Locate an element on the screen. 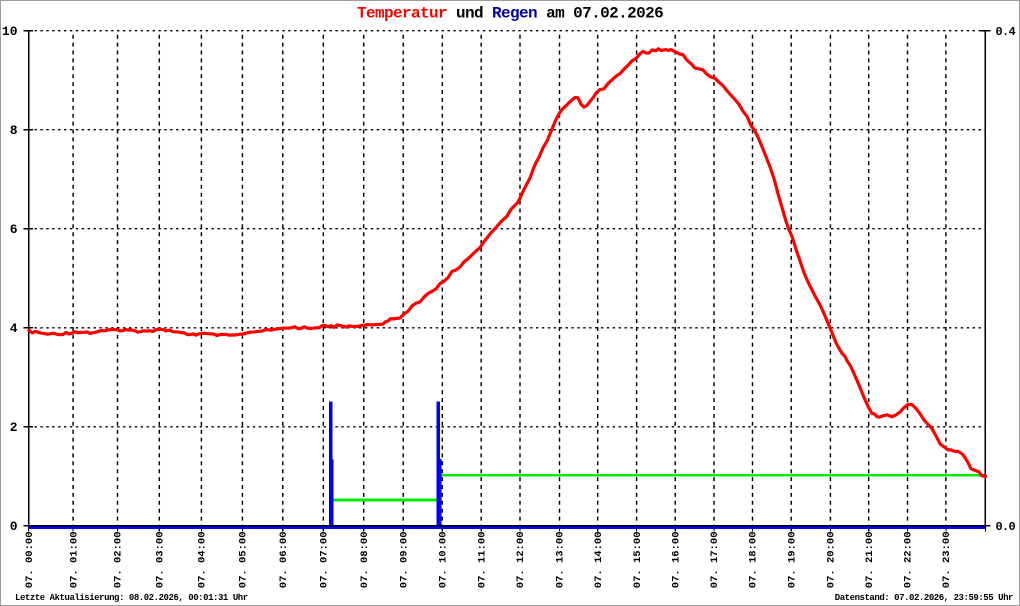 The width and height of the screenshot is (1020, 606). svg-text: 07. 21:00 is located at coordinates (870, 560).